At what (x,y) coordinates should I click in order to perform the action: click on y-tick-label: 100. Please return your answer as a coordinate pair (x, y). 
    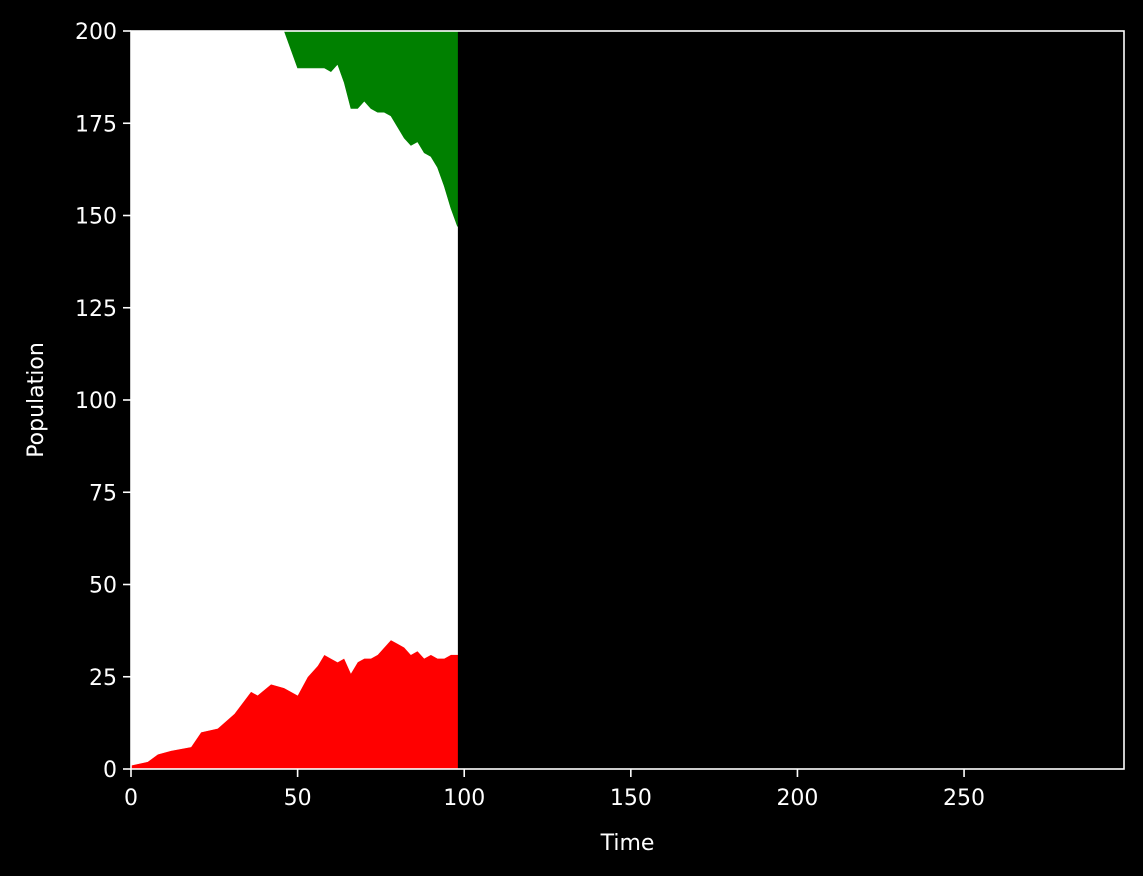
    Looking at the image, I should click on (96, 401).